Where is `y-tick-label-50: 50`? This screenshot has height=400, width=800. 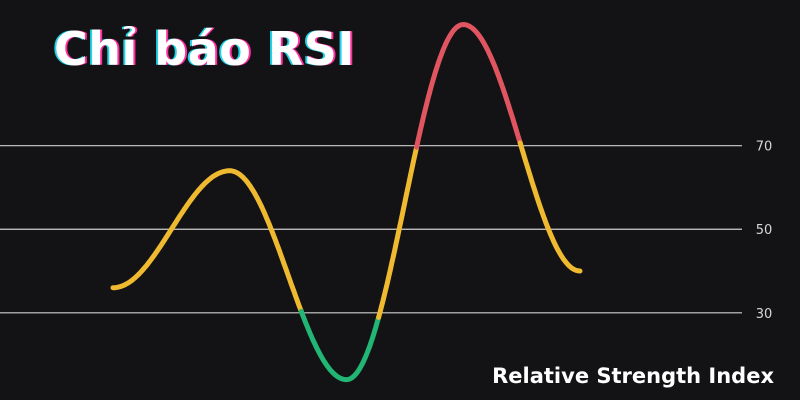
y-tick-label-50: 50 is located at coordinates (764, 230).